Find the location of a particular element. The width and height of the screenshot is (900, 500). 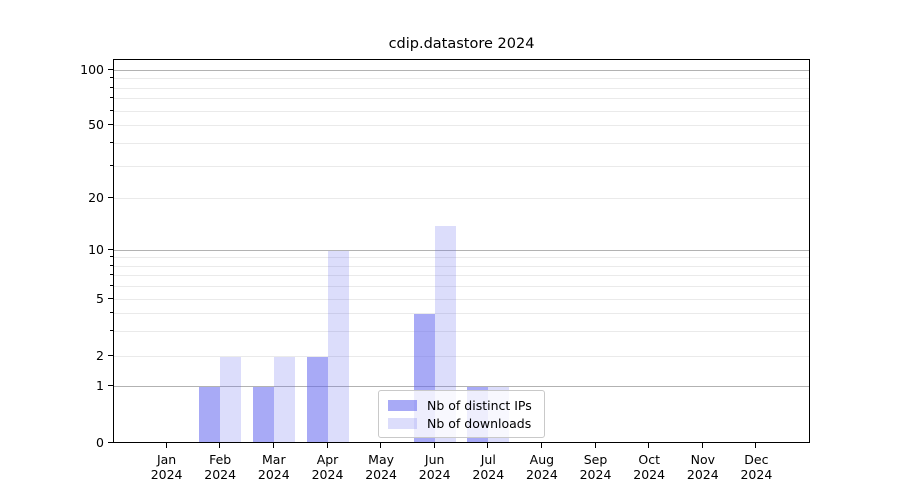

y-tick-label-2: 2 is located at coordinates (100, 356).